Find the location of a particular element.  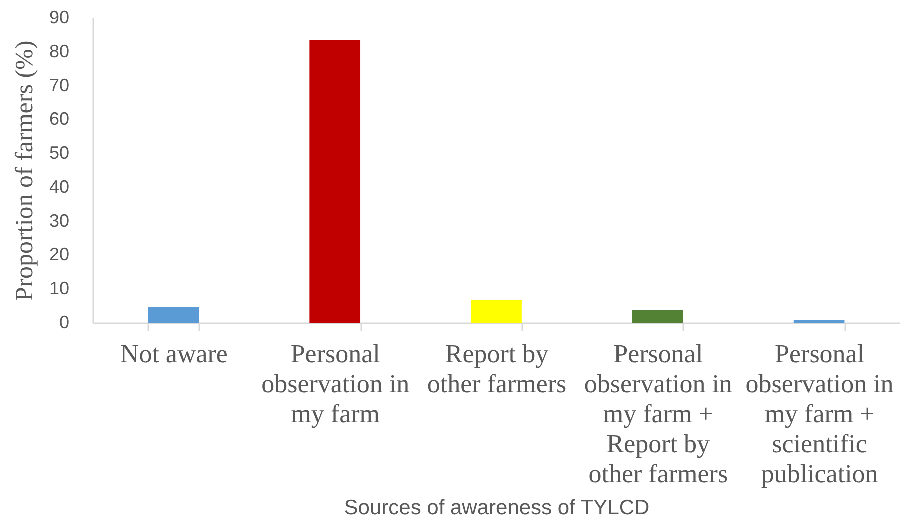

x-tick-label: Personal observation in my farm + Report by other farmers is located at coordinates (658, 414).